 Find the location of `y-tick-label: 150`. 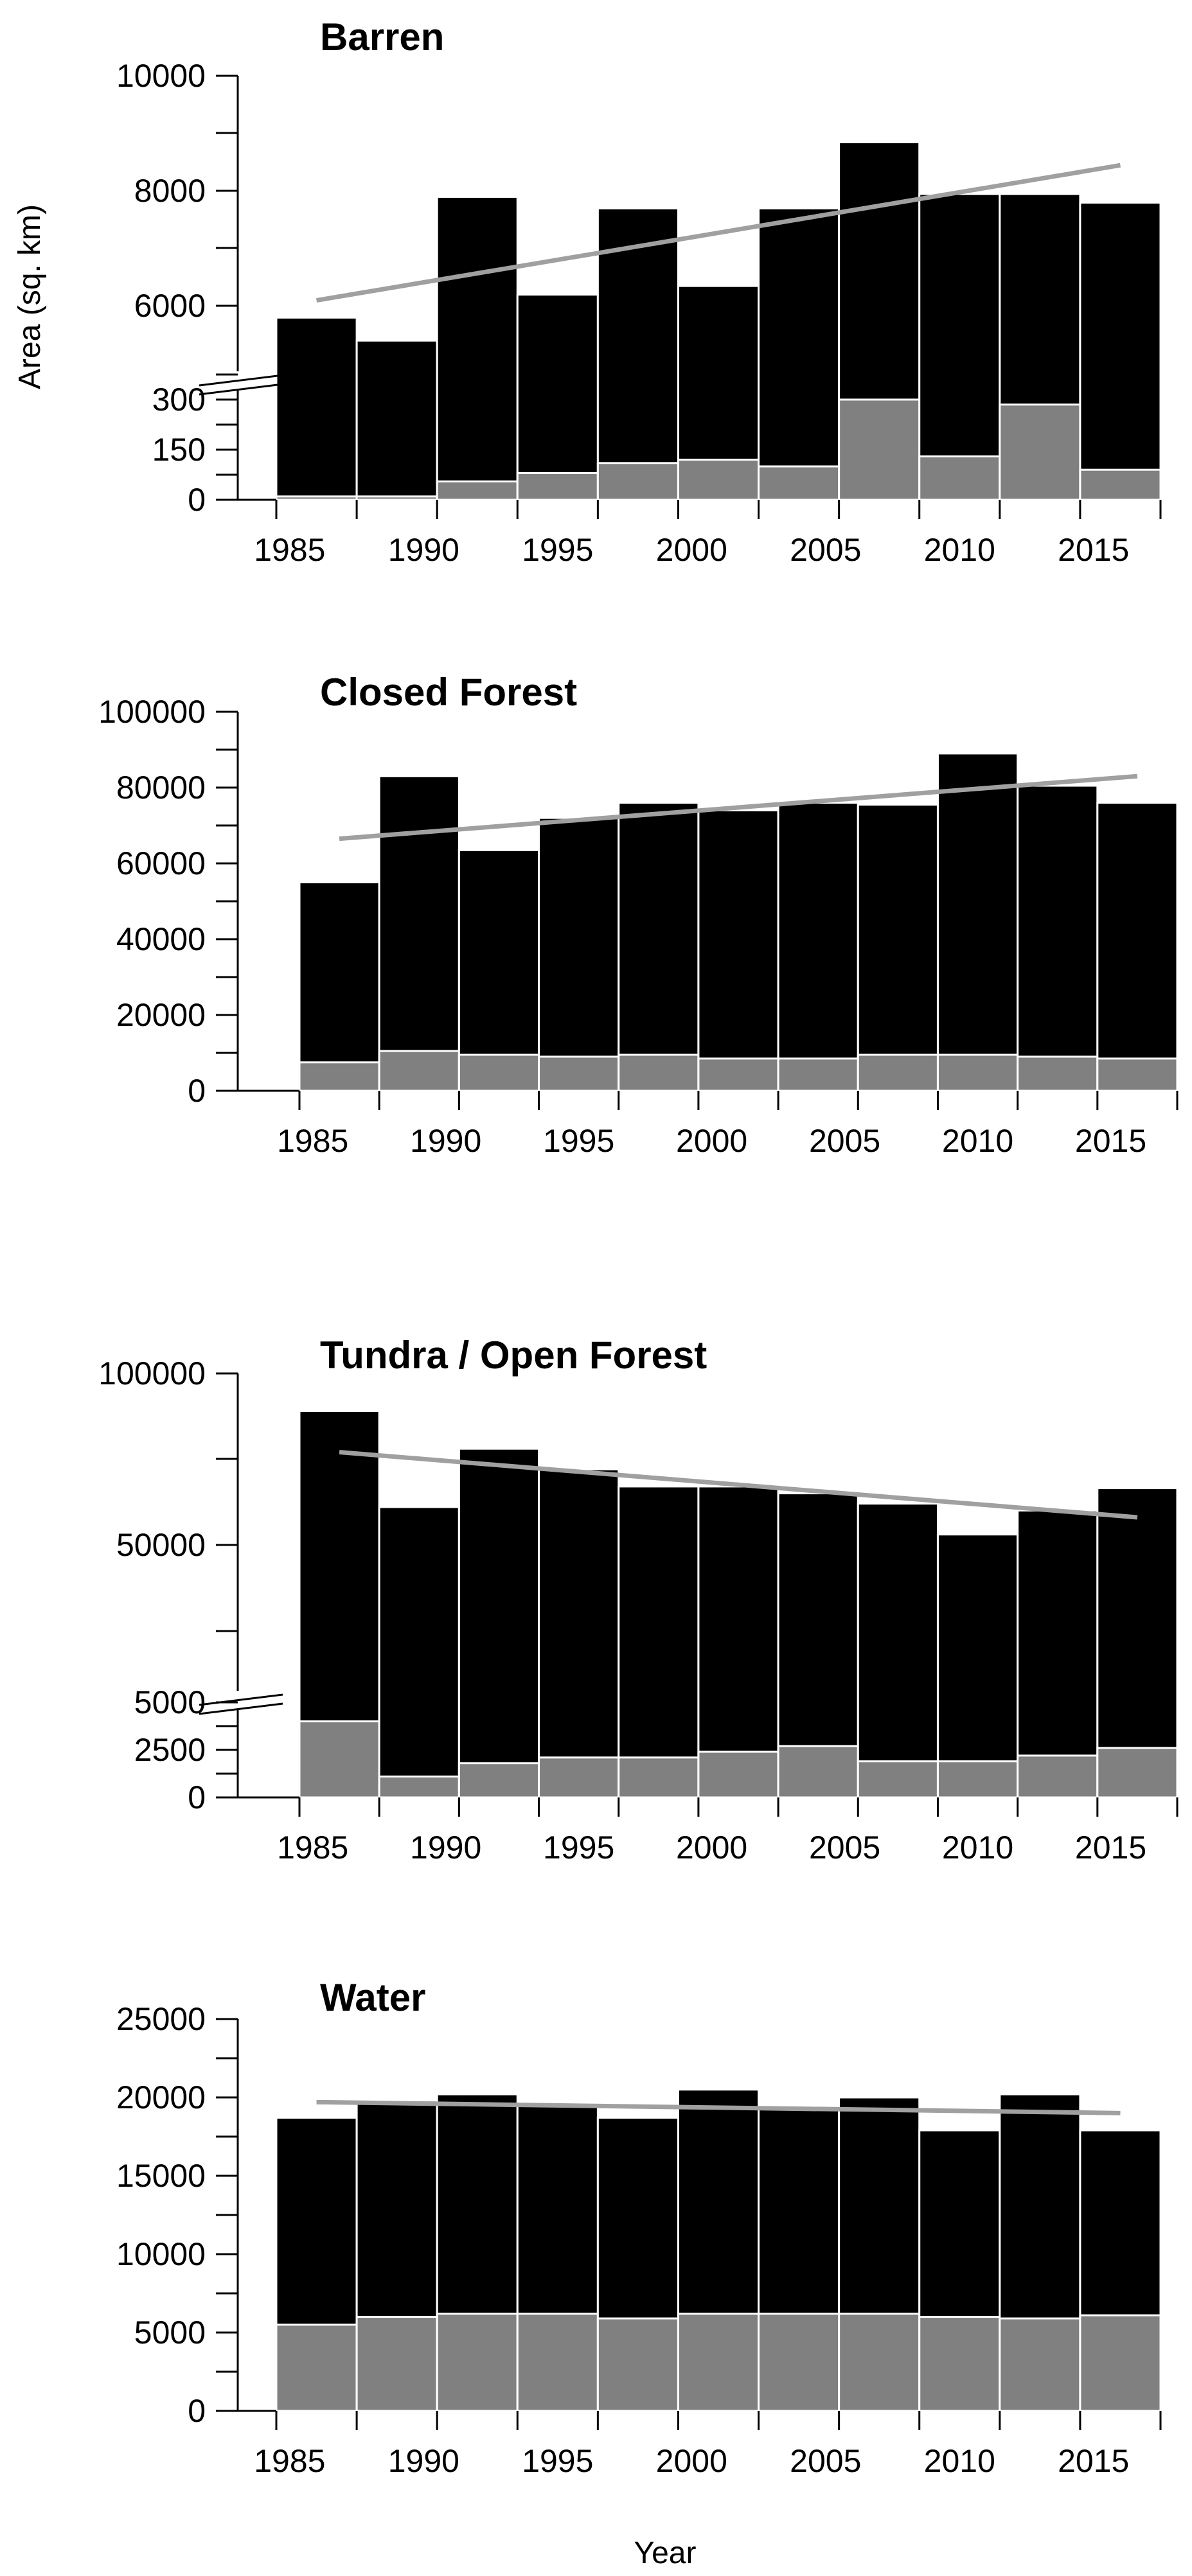

y-tick-label: 150 is located at coordinates (179, 450).